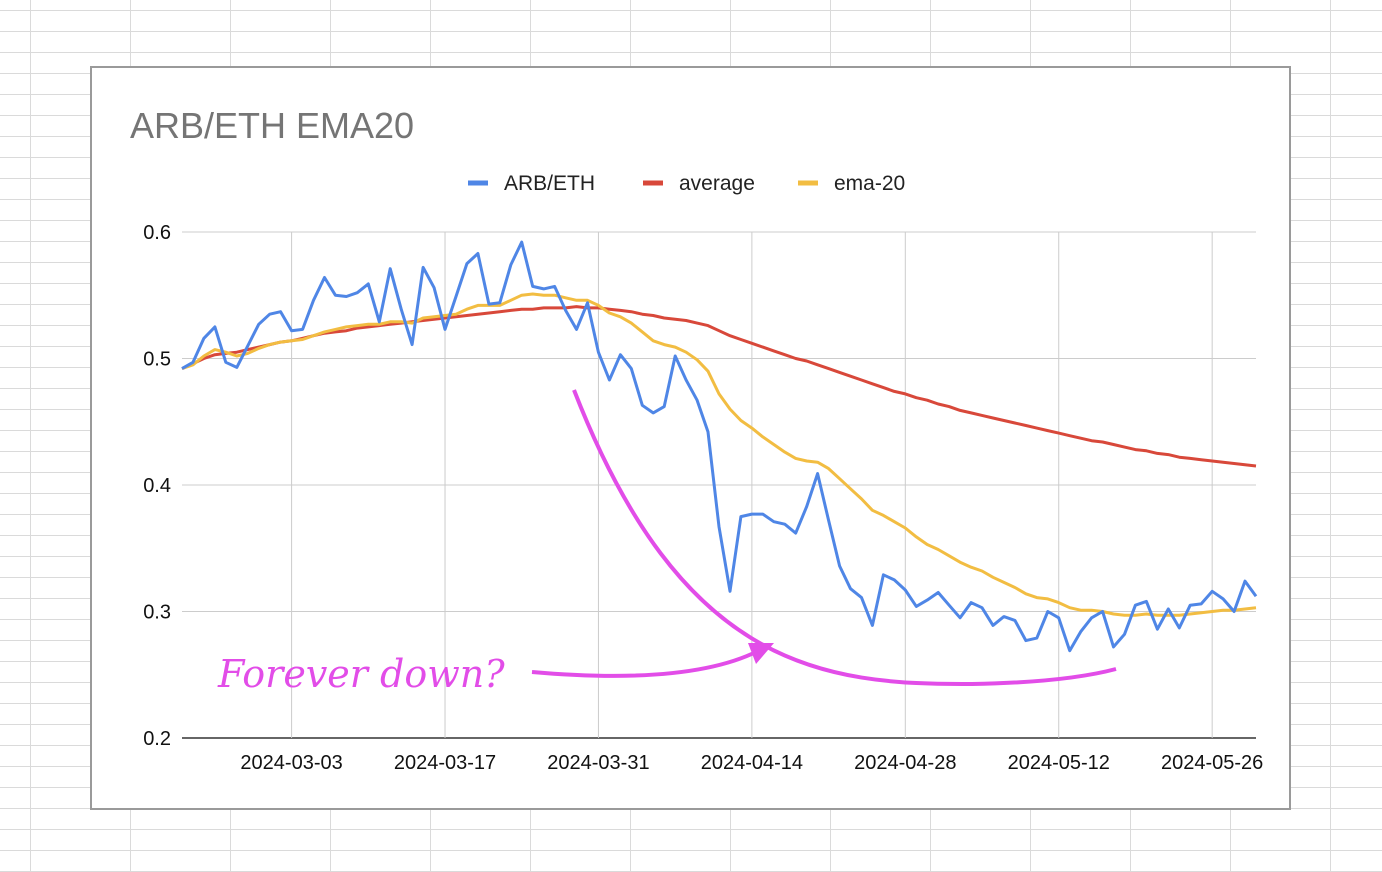 The height and width of the screenshot is (872, 1382). What do you see at coordinates (157, 613) in the screenshot?
I see `y-tick-label: 0.3` at bounding box center [157, 613].